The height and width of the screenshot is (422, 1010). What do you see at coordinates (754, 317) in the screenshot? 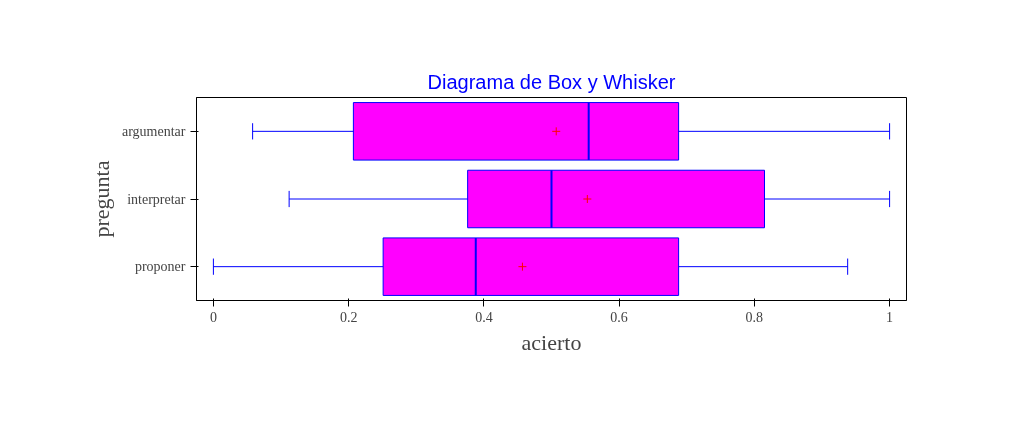
I see `x-tick-label: 0.8` at bounding box center [754, 317].